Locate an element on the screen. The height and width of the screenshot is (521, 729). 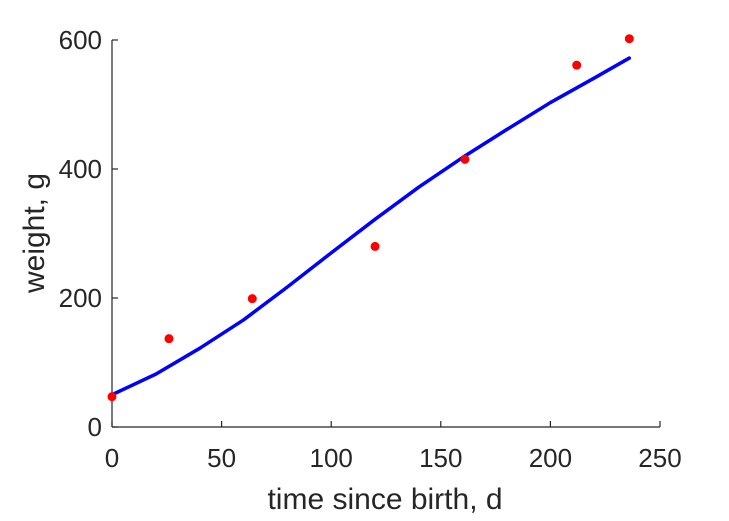
y-axis-label: weight, g is located at coordinates (34, 233).